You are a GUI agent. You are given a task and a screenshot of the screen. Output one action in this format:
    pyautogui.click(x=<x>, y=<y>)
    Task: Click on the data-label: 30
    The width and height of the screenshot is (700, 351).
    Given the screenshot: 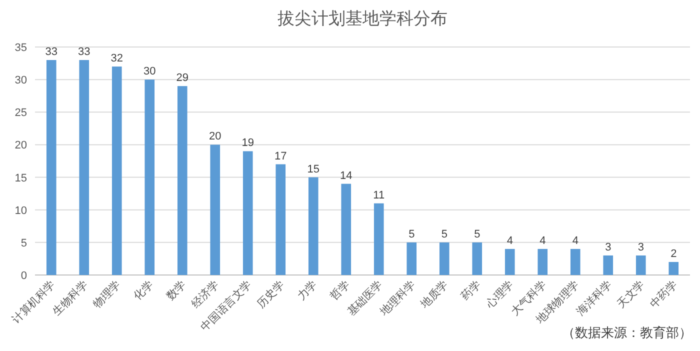 What is the action you would take?
    pyautogui.click(x=150, y=72)
    